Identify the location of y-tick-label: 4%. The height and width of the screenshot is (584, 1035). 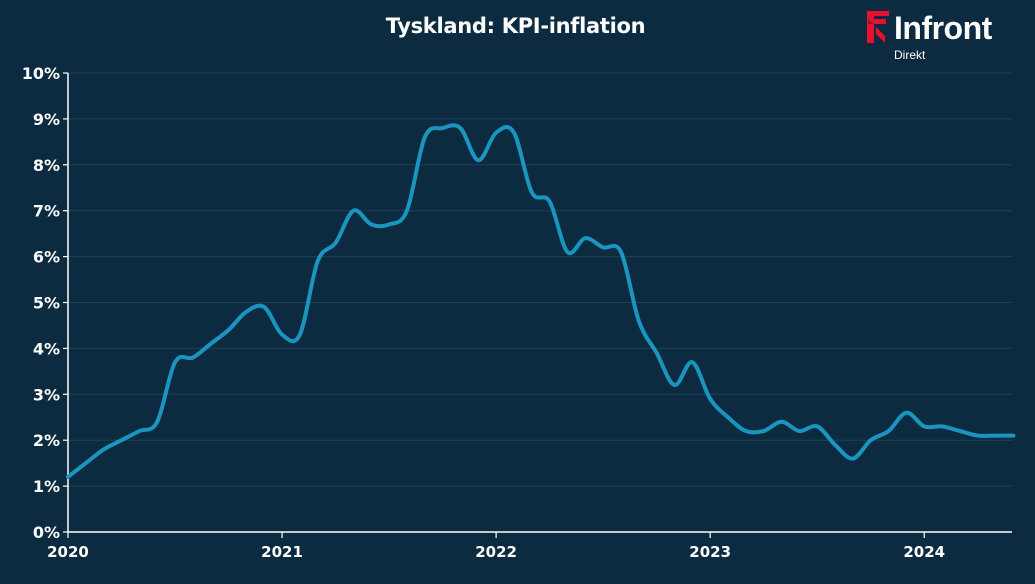
(46, 348).